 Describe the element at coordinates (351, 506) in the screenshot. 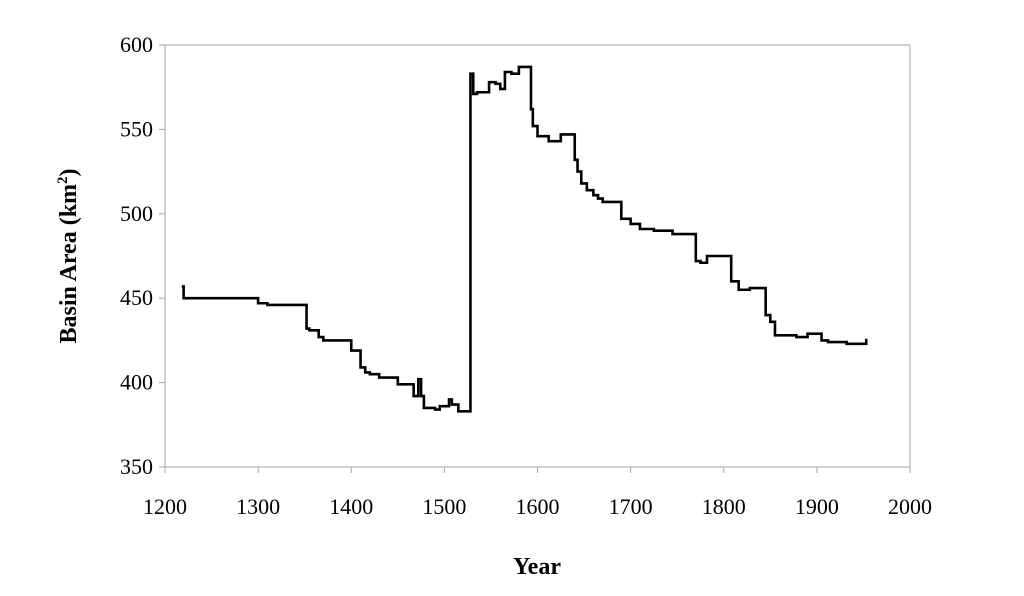

I see `x-tick-label: 1400` at that location.